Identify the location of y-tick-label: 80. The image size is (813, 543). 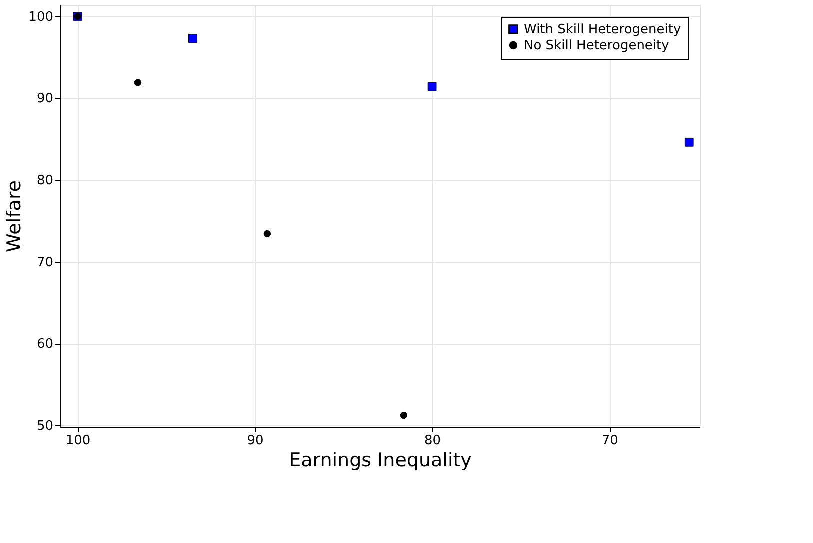
(45, 181).